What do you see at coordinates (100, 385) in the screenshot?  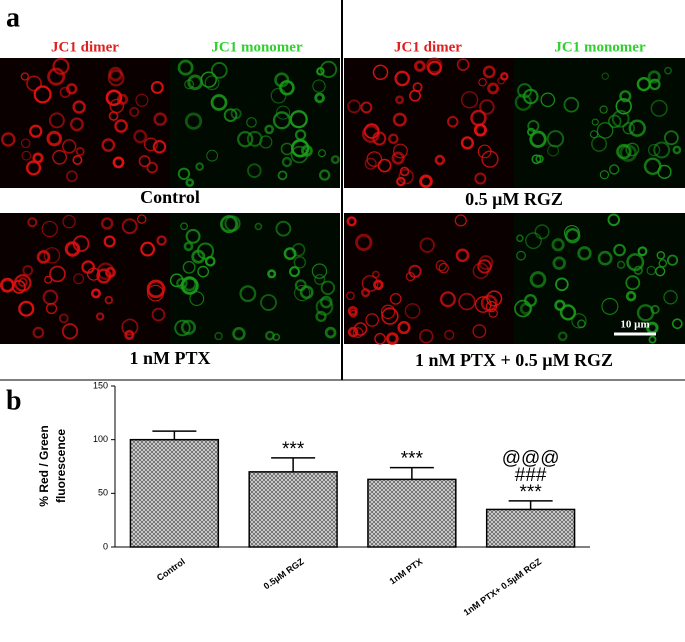 I see `y-tick-label: 150` at bounding box center [100, 385].